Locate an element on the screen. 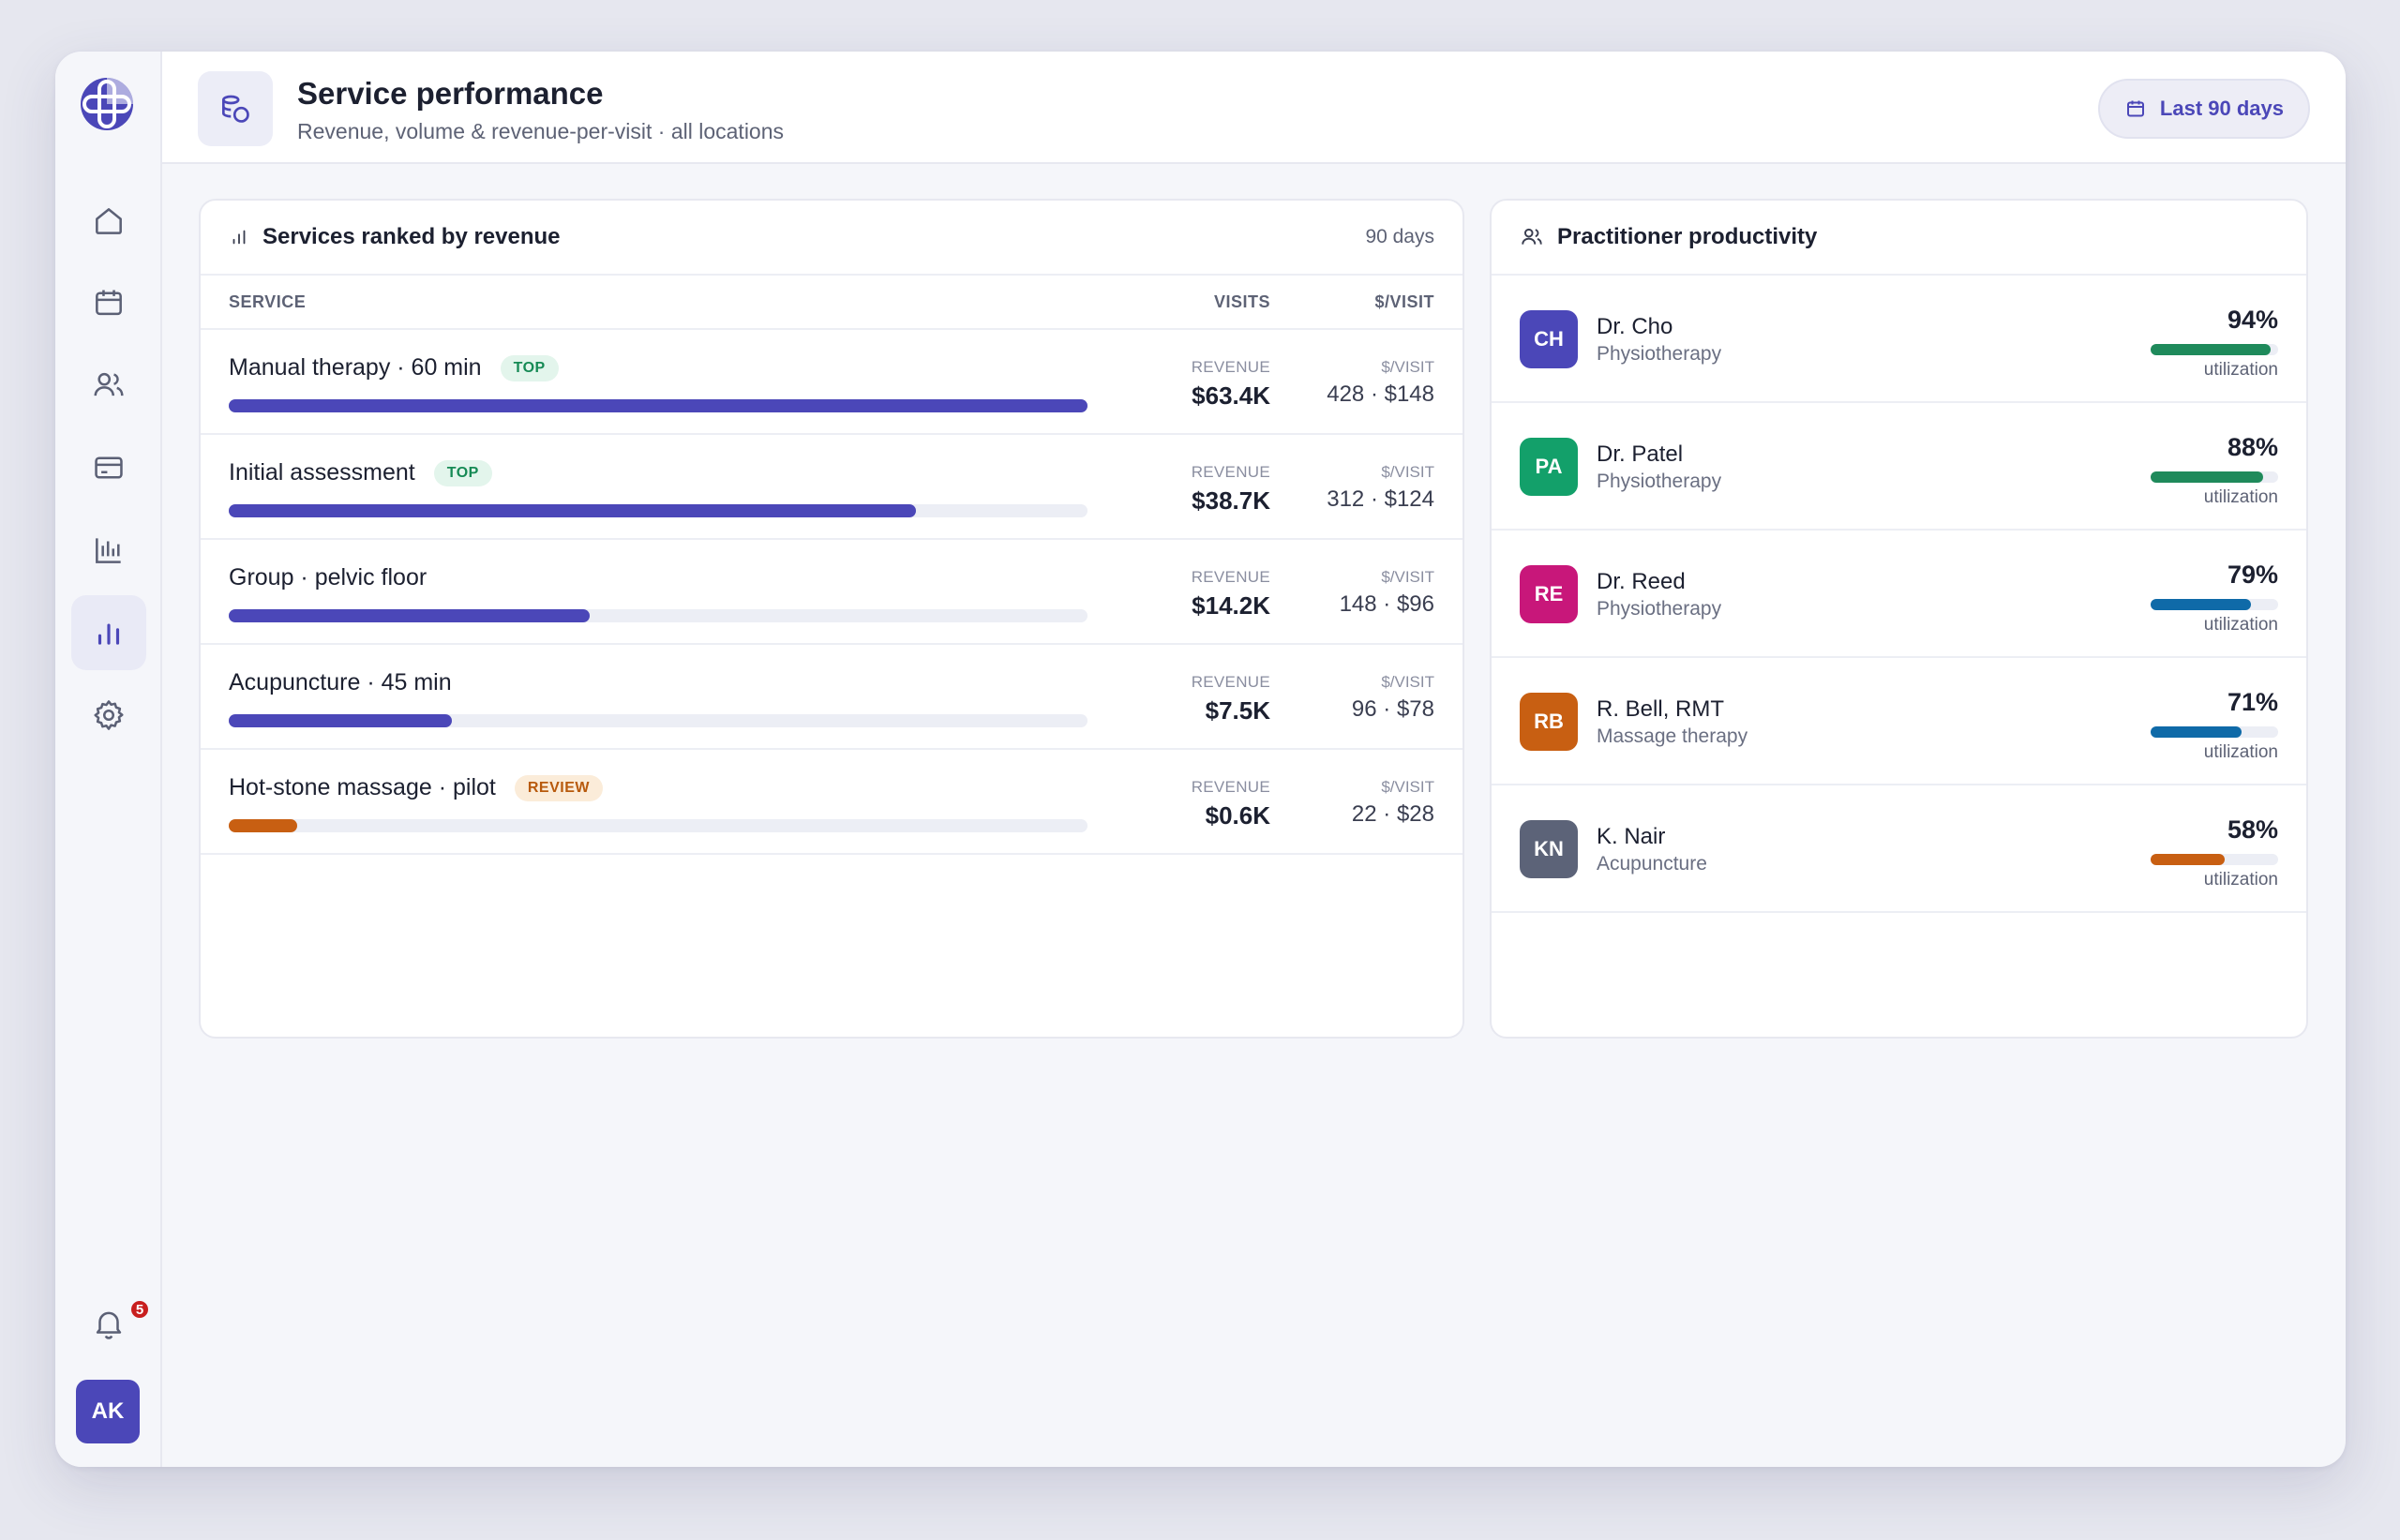 The height and width of the screenshot is (1540, 2400). service-name-wrap: Manual therapy · 60 min TOP is located at coordinates (394, 367).